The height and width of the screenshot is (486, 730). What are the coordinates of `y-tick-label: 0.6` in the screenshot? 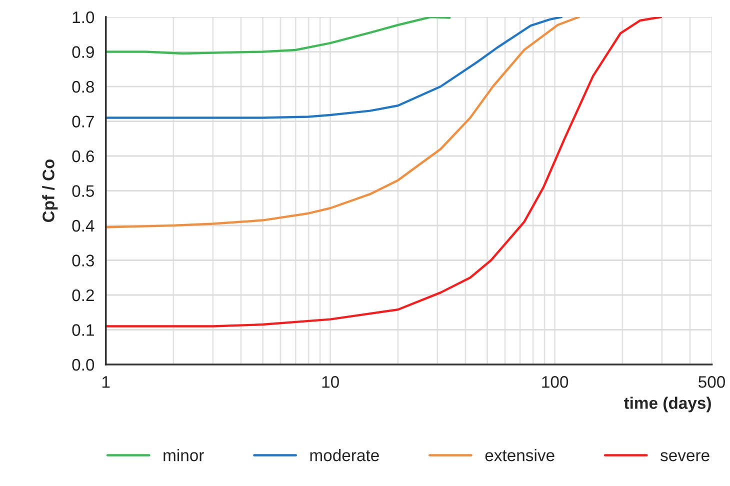 It's located at (83, 156).